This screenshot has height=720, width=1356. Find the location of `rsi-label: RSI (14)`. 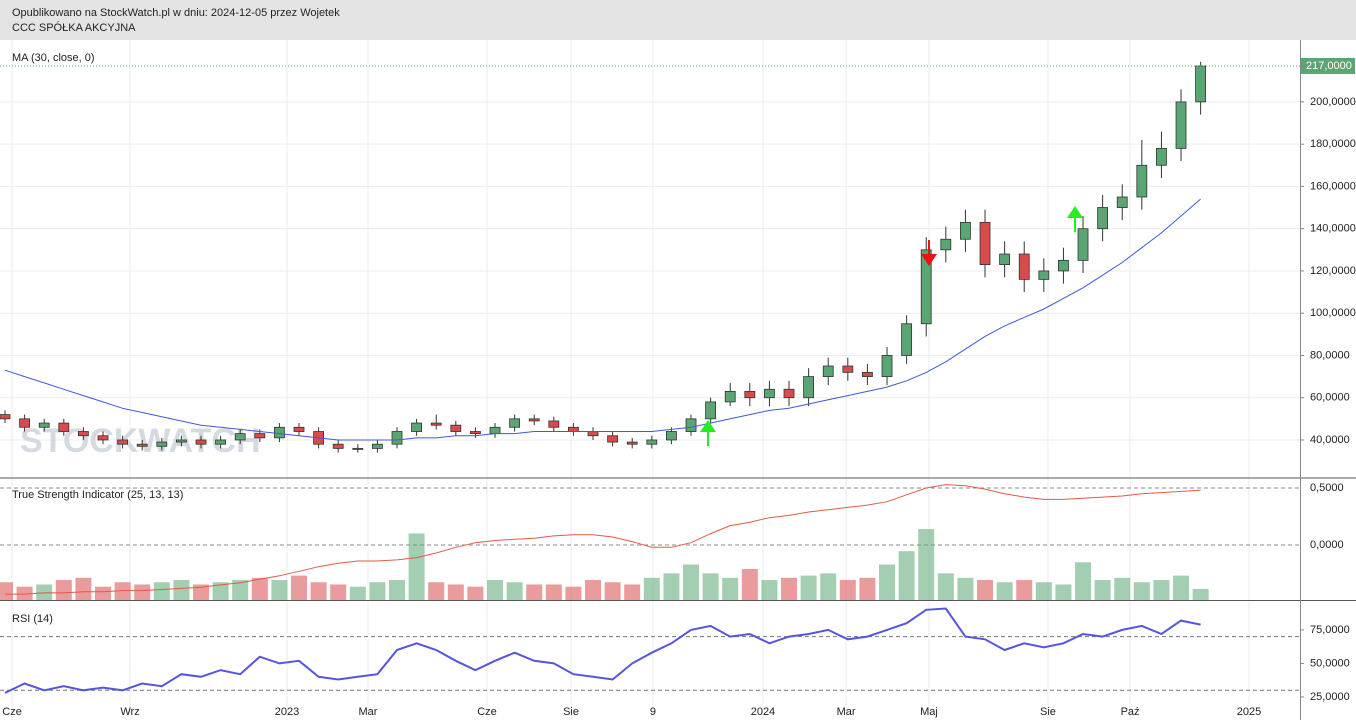

rsi-label: RSI (14) is located at coordinates (32, 619).